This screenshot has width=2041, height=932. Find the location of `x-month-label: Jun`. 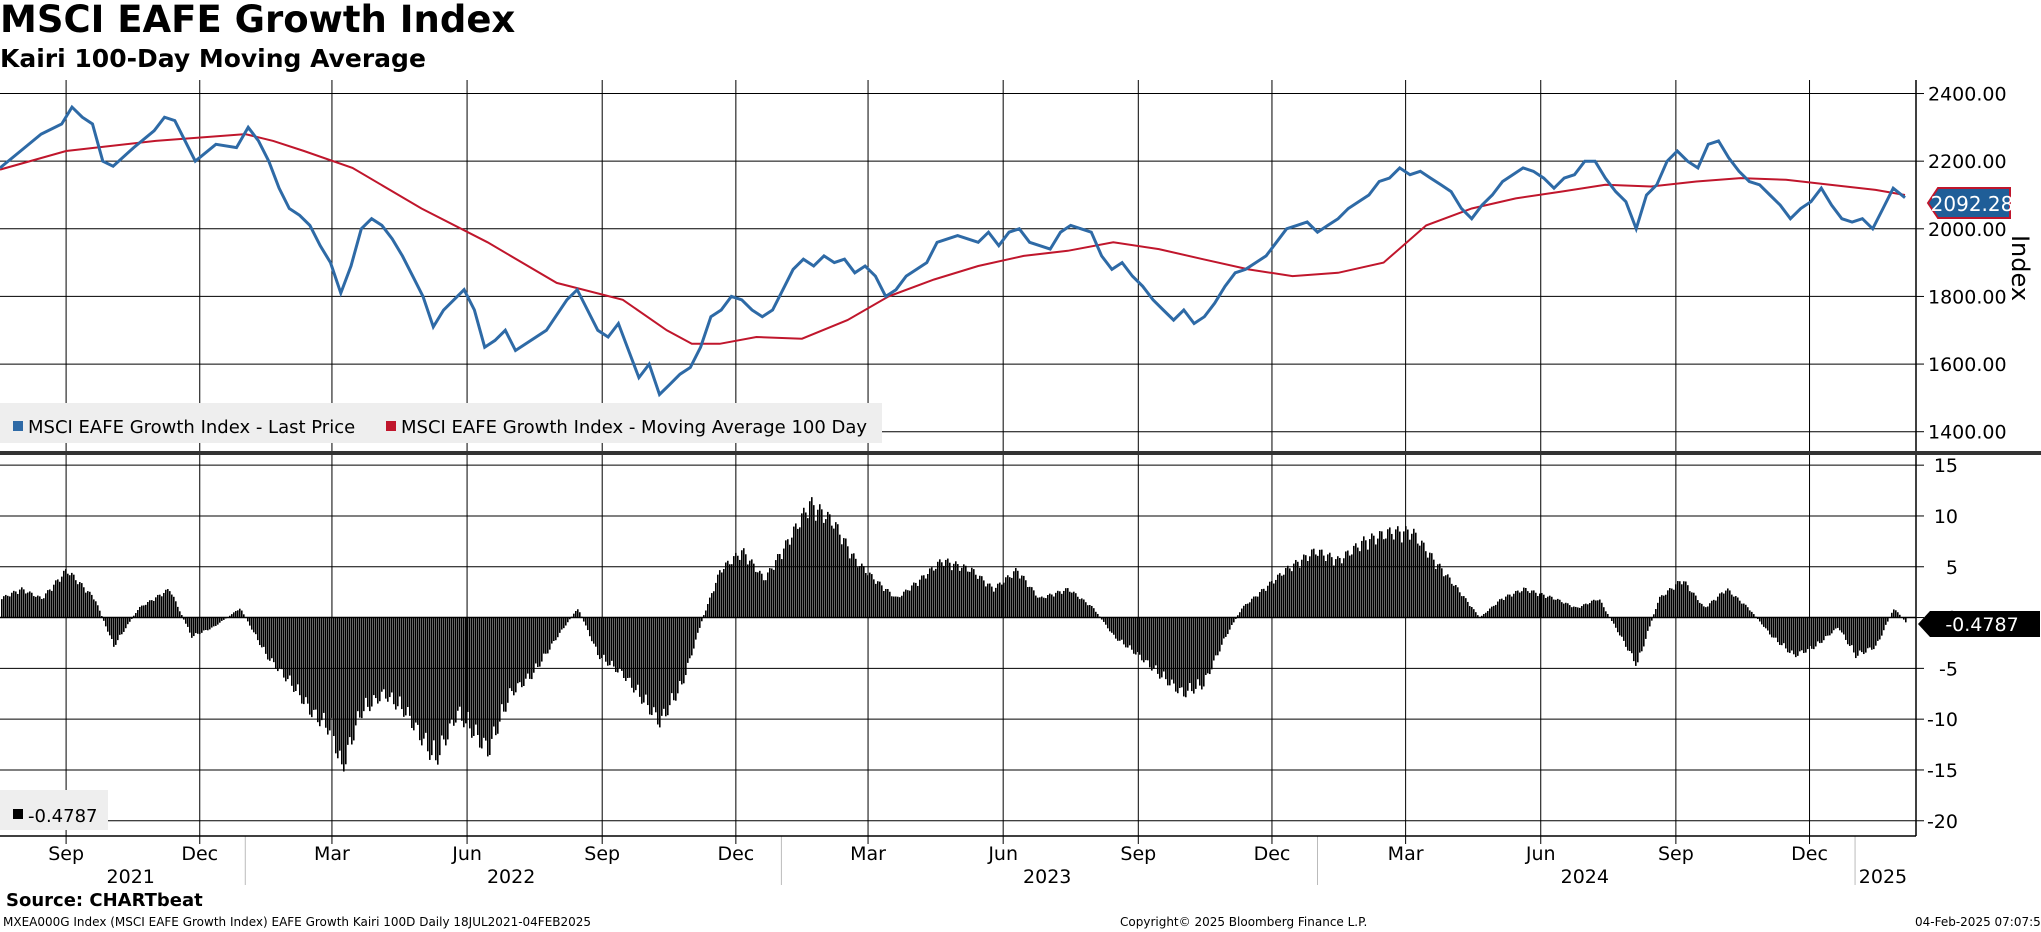

x-month-label: Jun is located at coordinates (1002, 854).